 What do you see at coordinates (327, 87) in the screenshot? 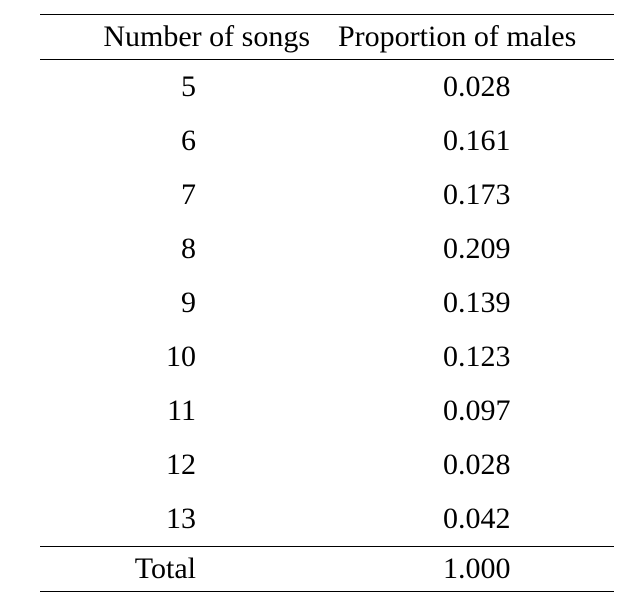
I see `table-row: 5 0.028` at bounding box center [327, 87].